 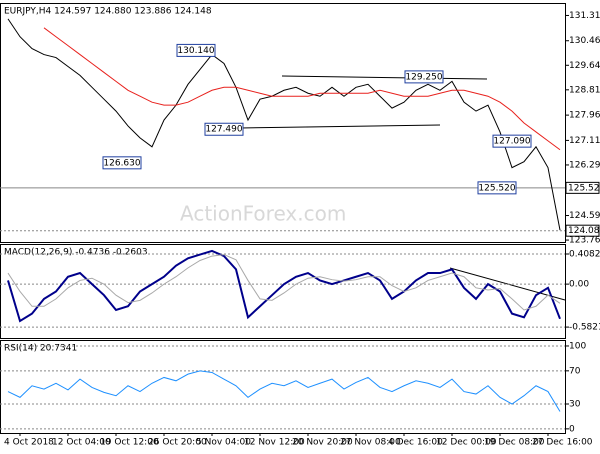 What do you see at coordinates (40, 349) in the screenshot?
I see `panel-title: RSI(14) 20.7341` at bounding box center [40, 349].